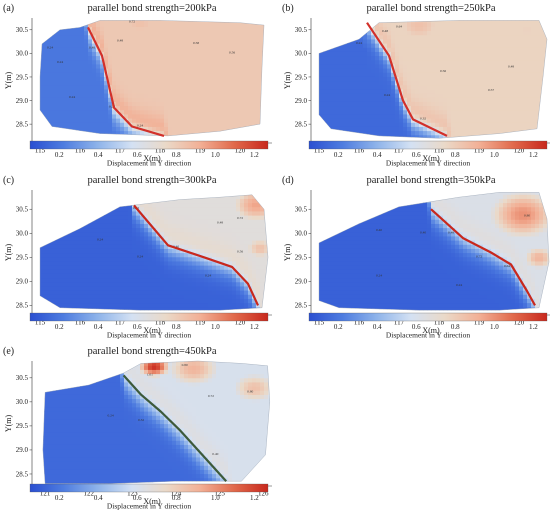 The width and height of the screenshot is (550, 529). I want to click on panel-title: parallel bond strength=350kPa, so click(431, 180).